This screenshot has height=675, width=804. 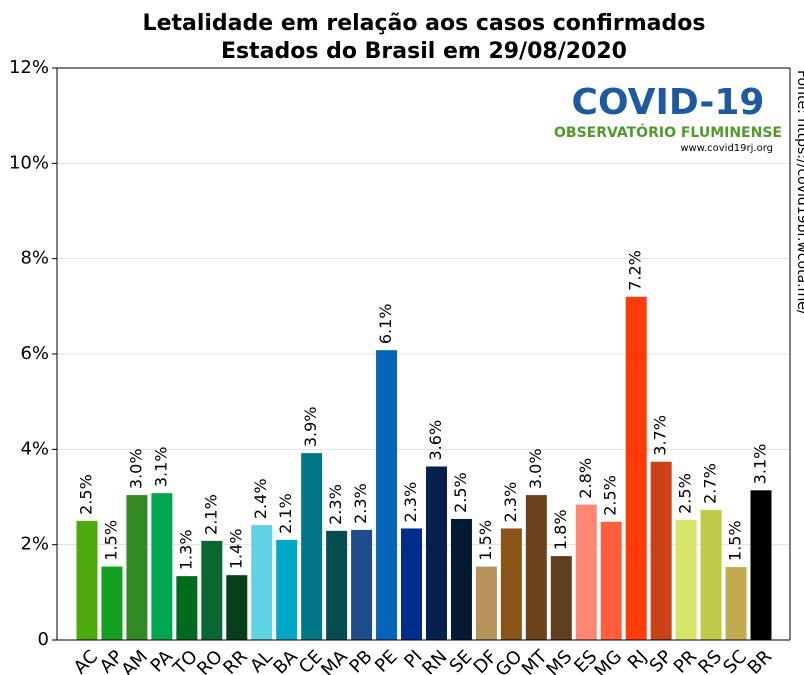 I want to click on x-tick-label: MG, so click(x=609, y=660).